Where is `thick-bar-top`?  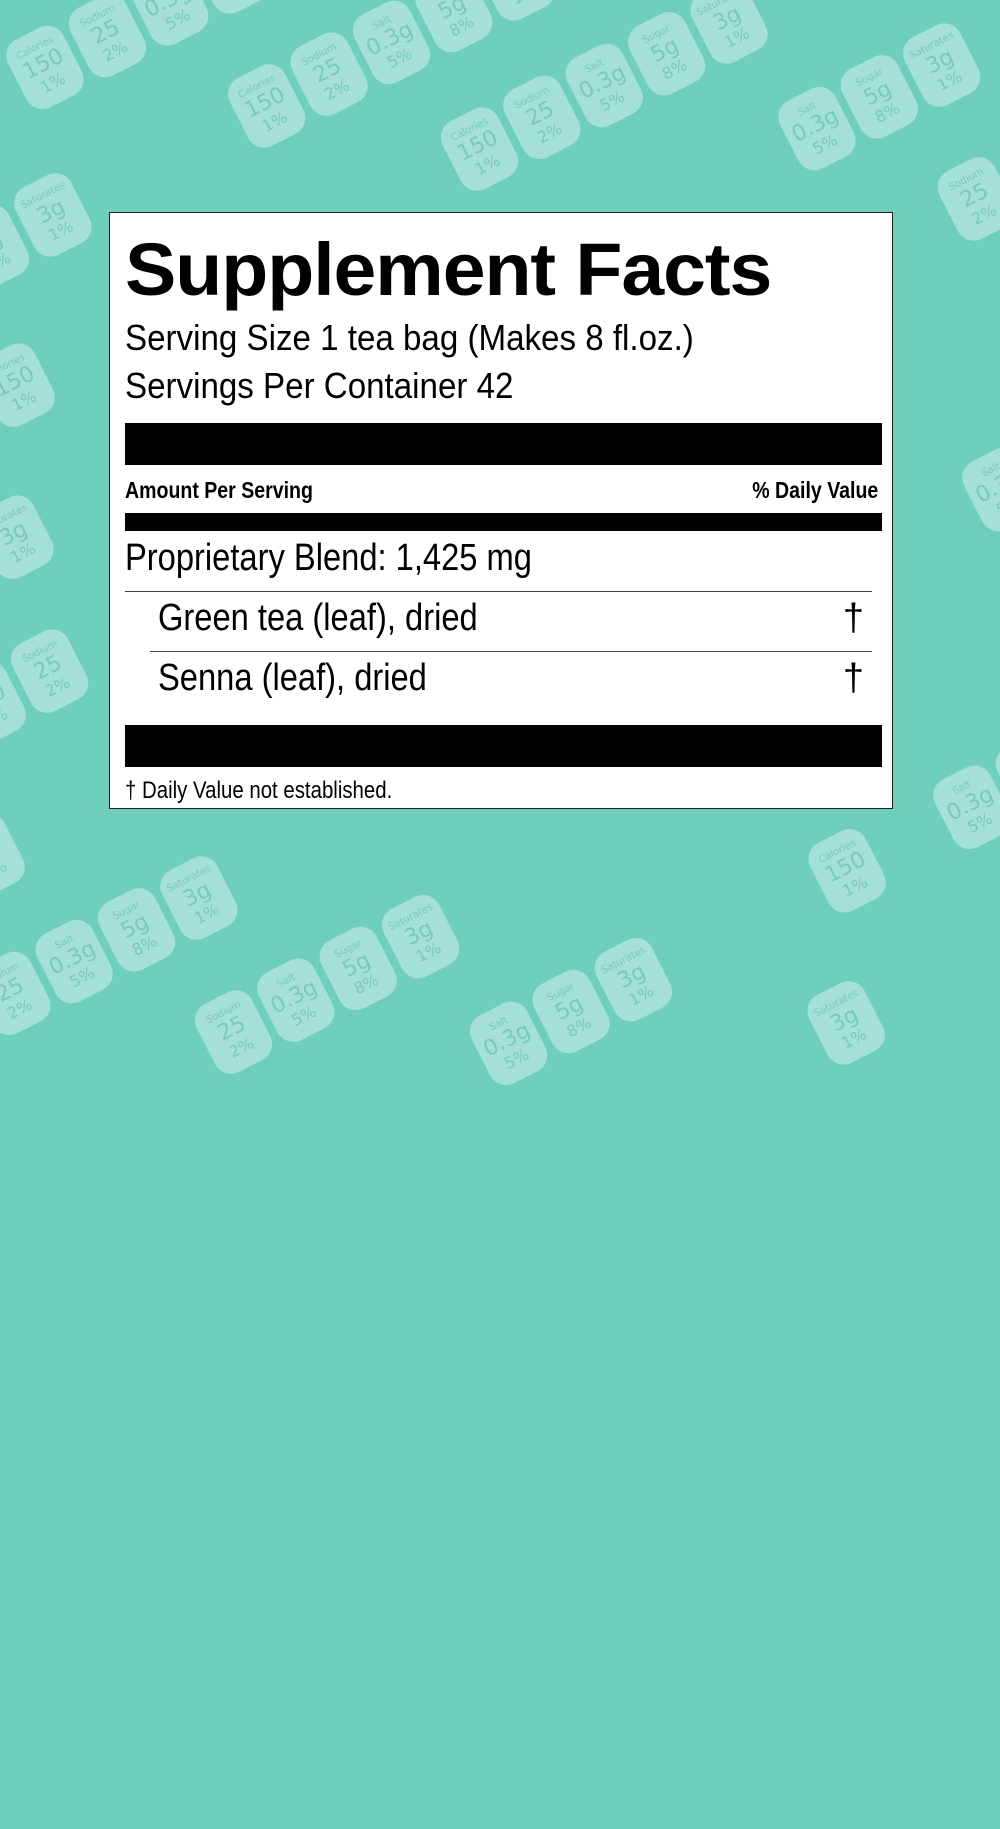
thick-bar-top is located at coordinates (503, 444).